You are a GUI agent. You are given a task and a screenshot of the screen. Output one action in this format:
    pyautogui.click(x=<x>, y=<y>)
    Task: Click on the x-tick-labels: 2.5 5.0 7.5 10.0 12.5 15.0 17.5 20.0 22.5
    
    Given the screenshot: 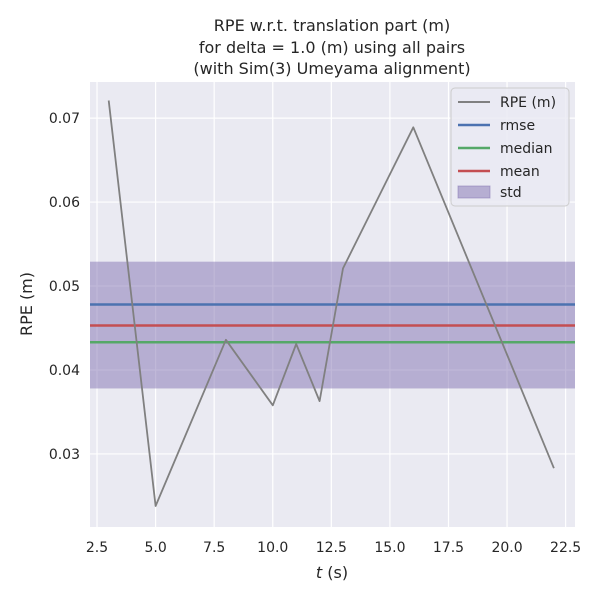 What is the action you would take?
    pyautogui.click(x=333, y=548)
    